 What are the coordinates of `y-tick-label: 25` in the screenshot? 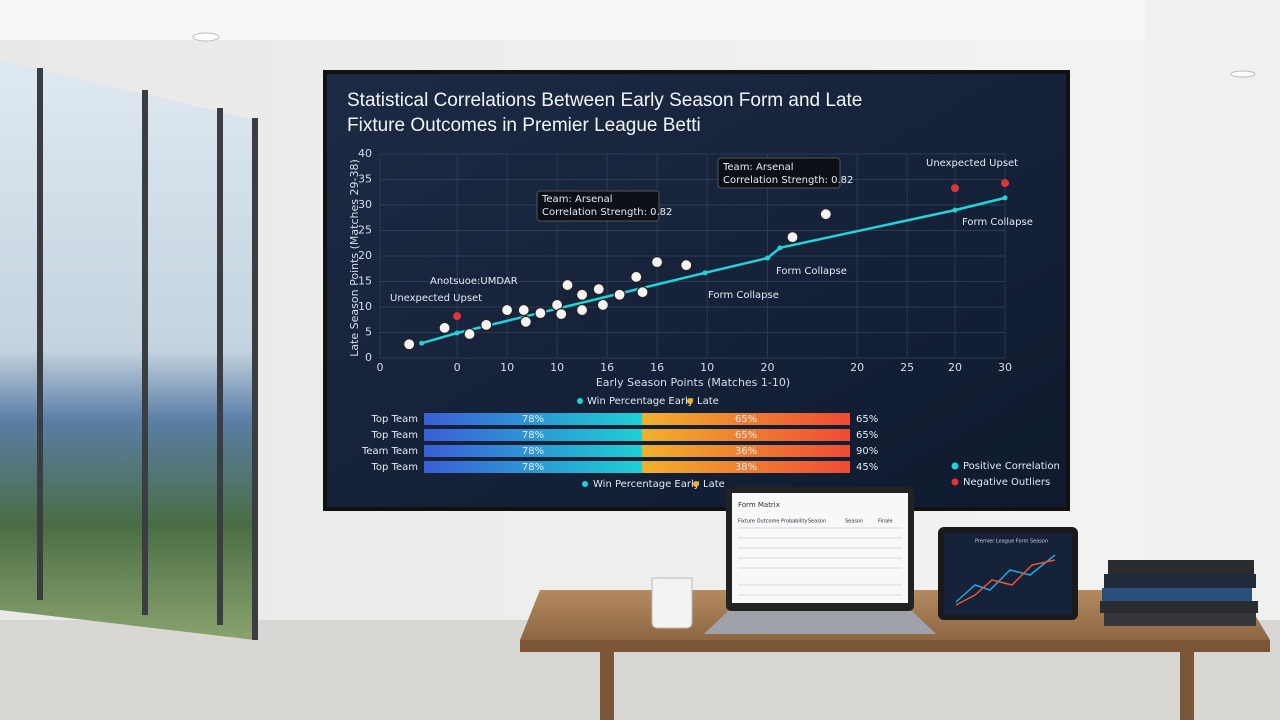 It's located at (365, 230).